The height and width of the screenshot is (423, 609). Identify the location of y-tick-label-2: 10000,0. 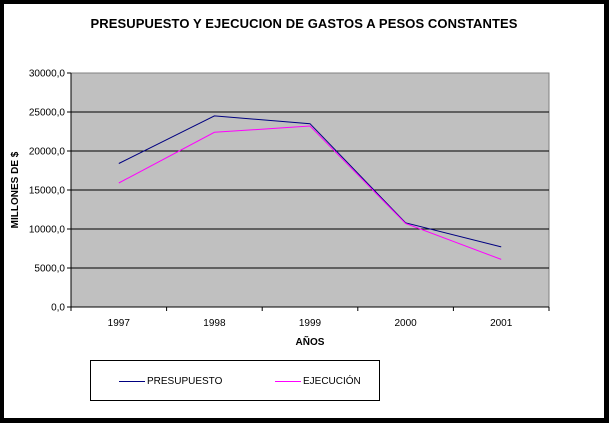
(47, 230).